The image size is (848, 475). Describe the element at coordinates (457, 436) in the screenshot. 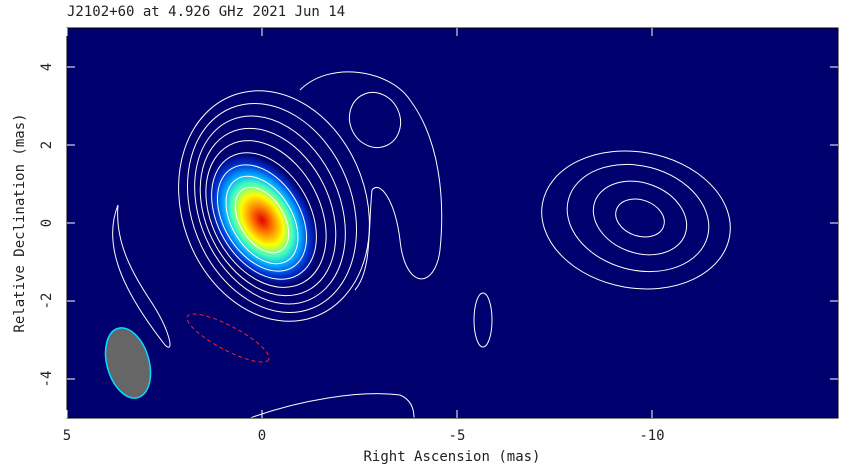

I see `x-tick-label: -5` at that location.